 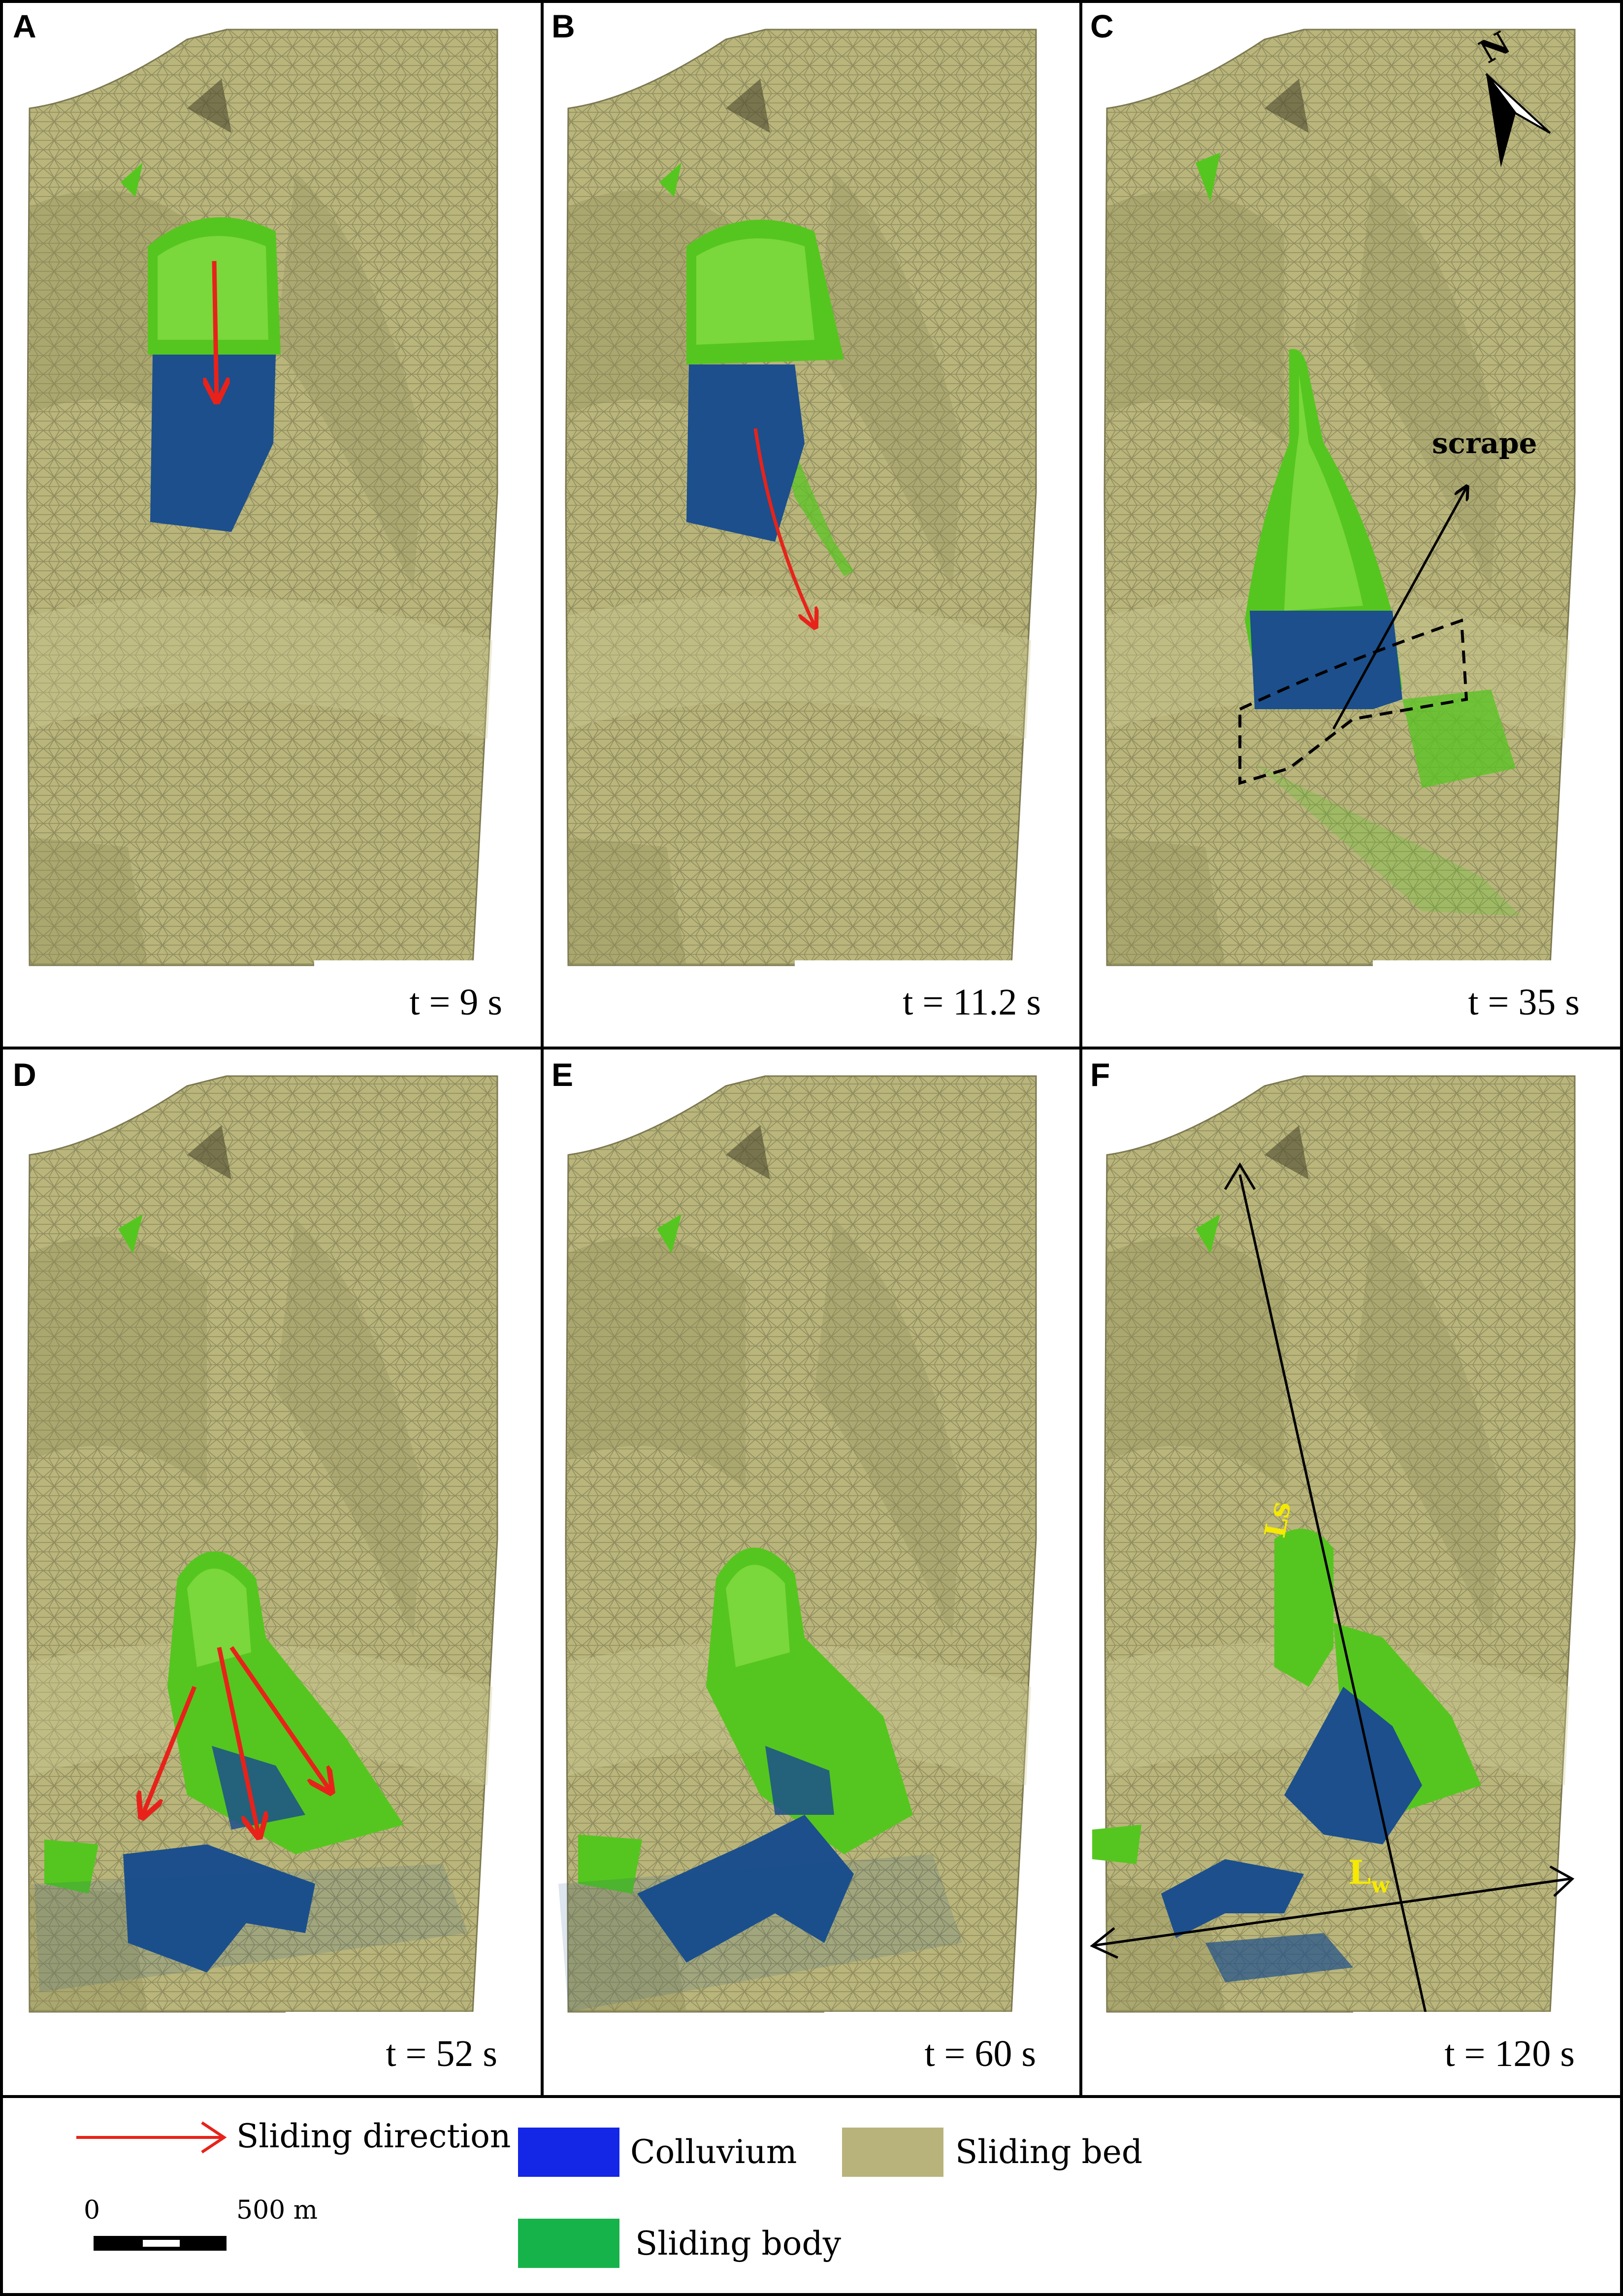 I want to click on legend-colluvium: Colluvium, so click(x=713, y=2152).